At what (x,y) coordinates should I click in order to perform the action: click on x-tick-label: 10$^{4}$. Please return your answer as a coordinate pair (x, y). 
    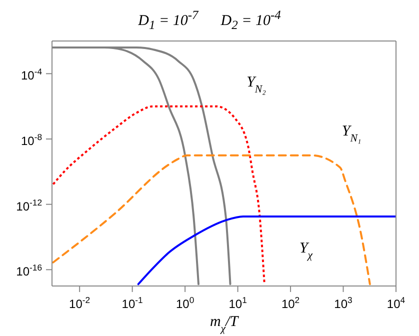
    Looking at the image, I should click on (396, 303).